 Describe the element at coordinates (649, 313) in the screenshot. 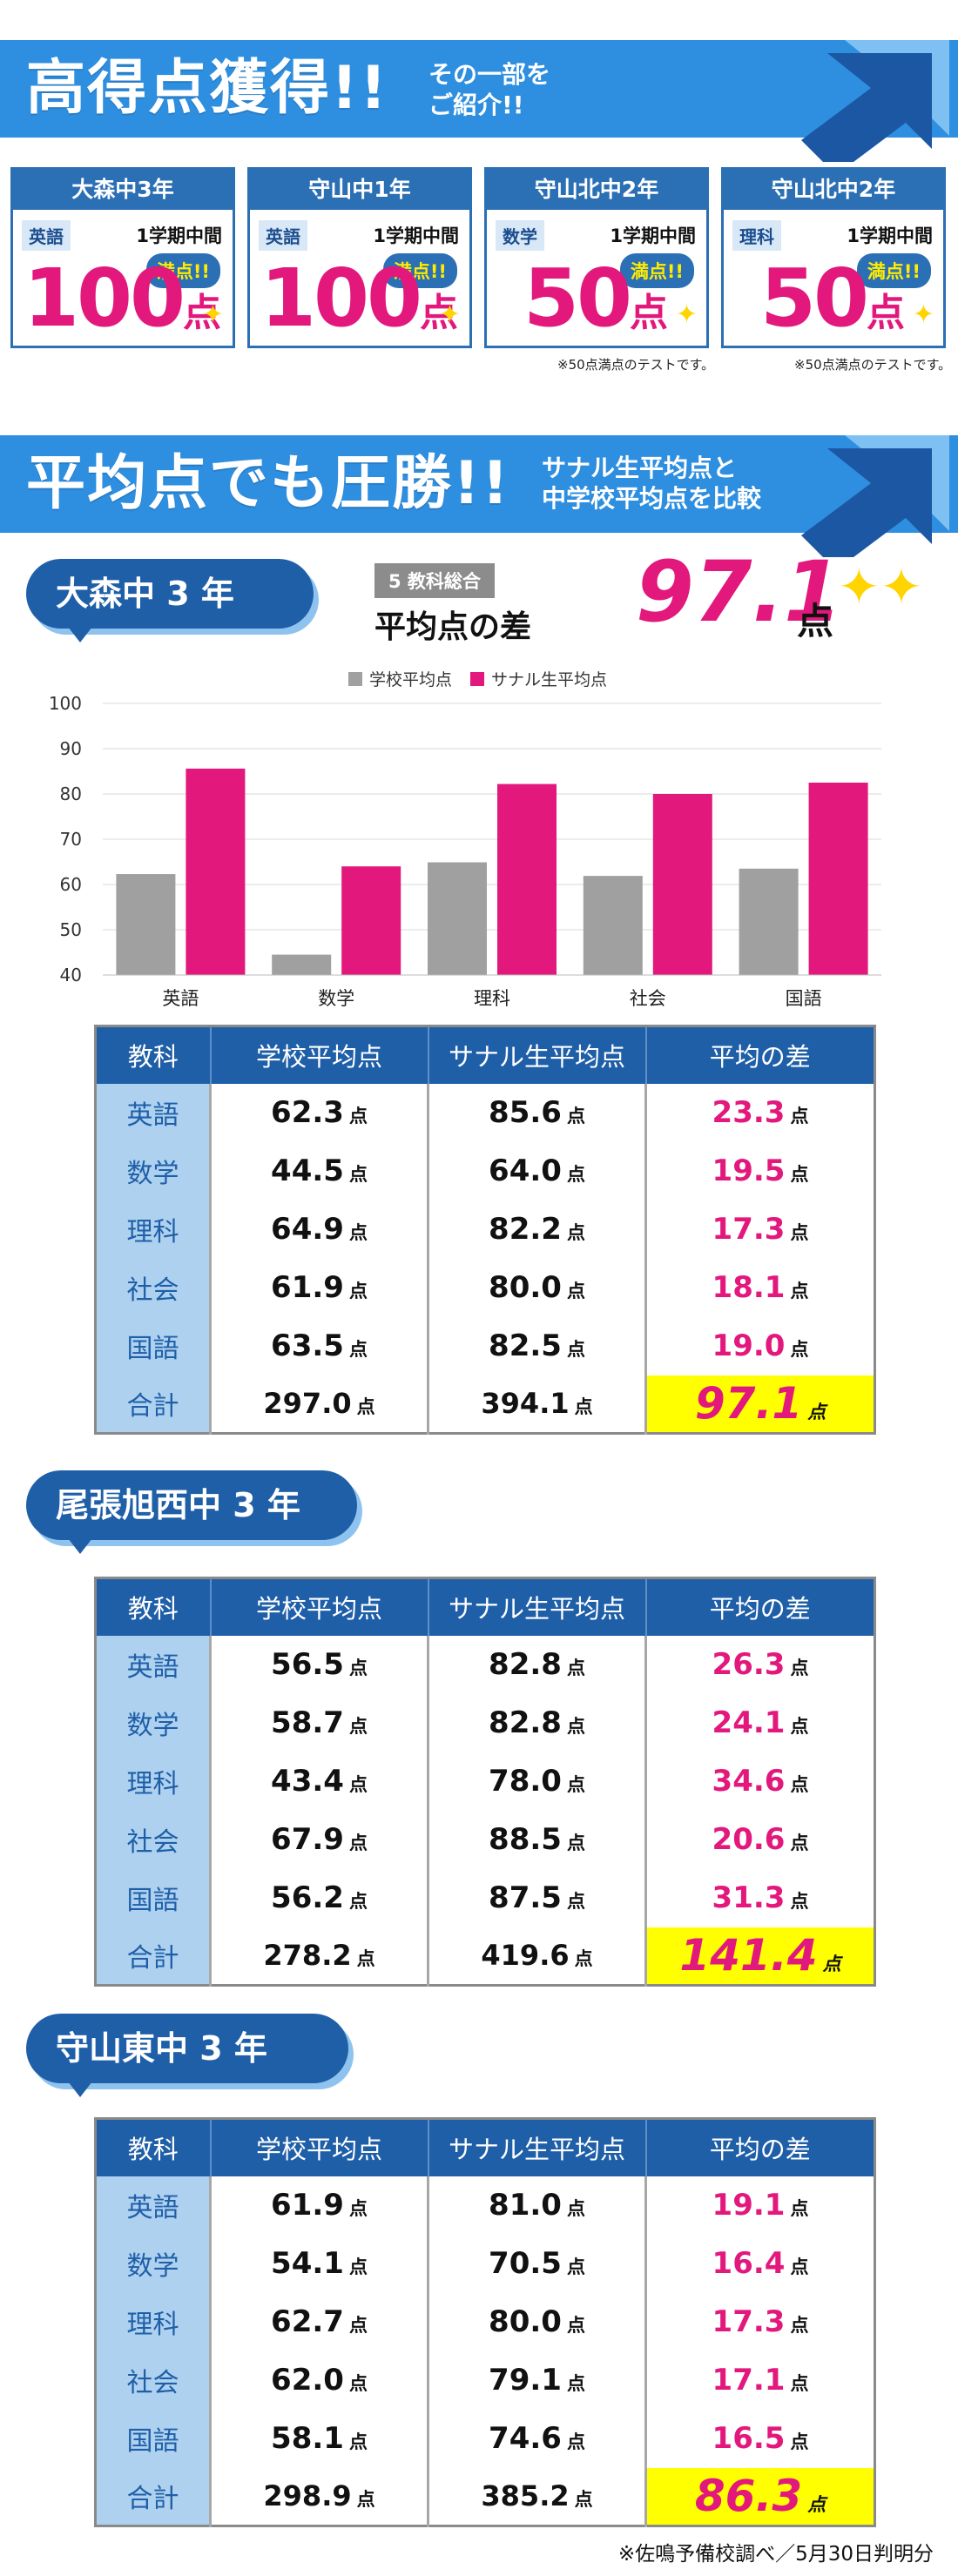

I see `card-score-unit: 点` at that location.